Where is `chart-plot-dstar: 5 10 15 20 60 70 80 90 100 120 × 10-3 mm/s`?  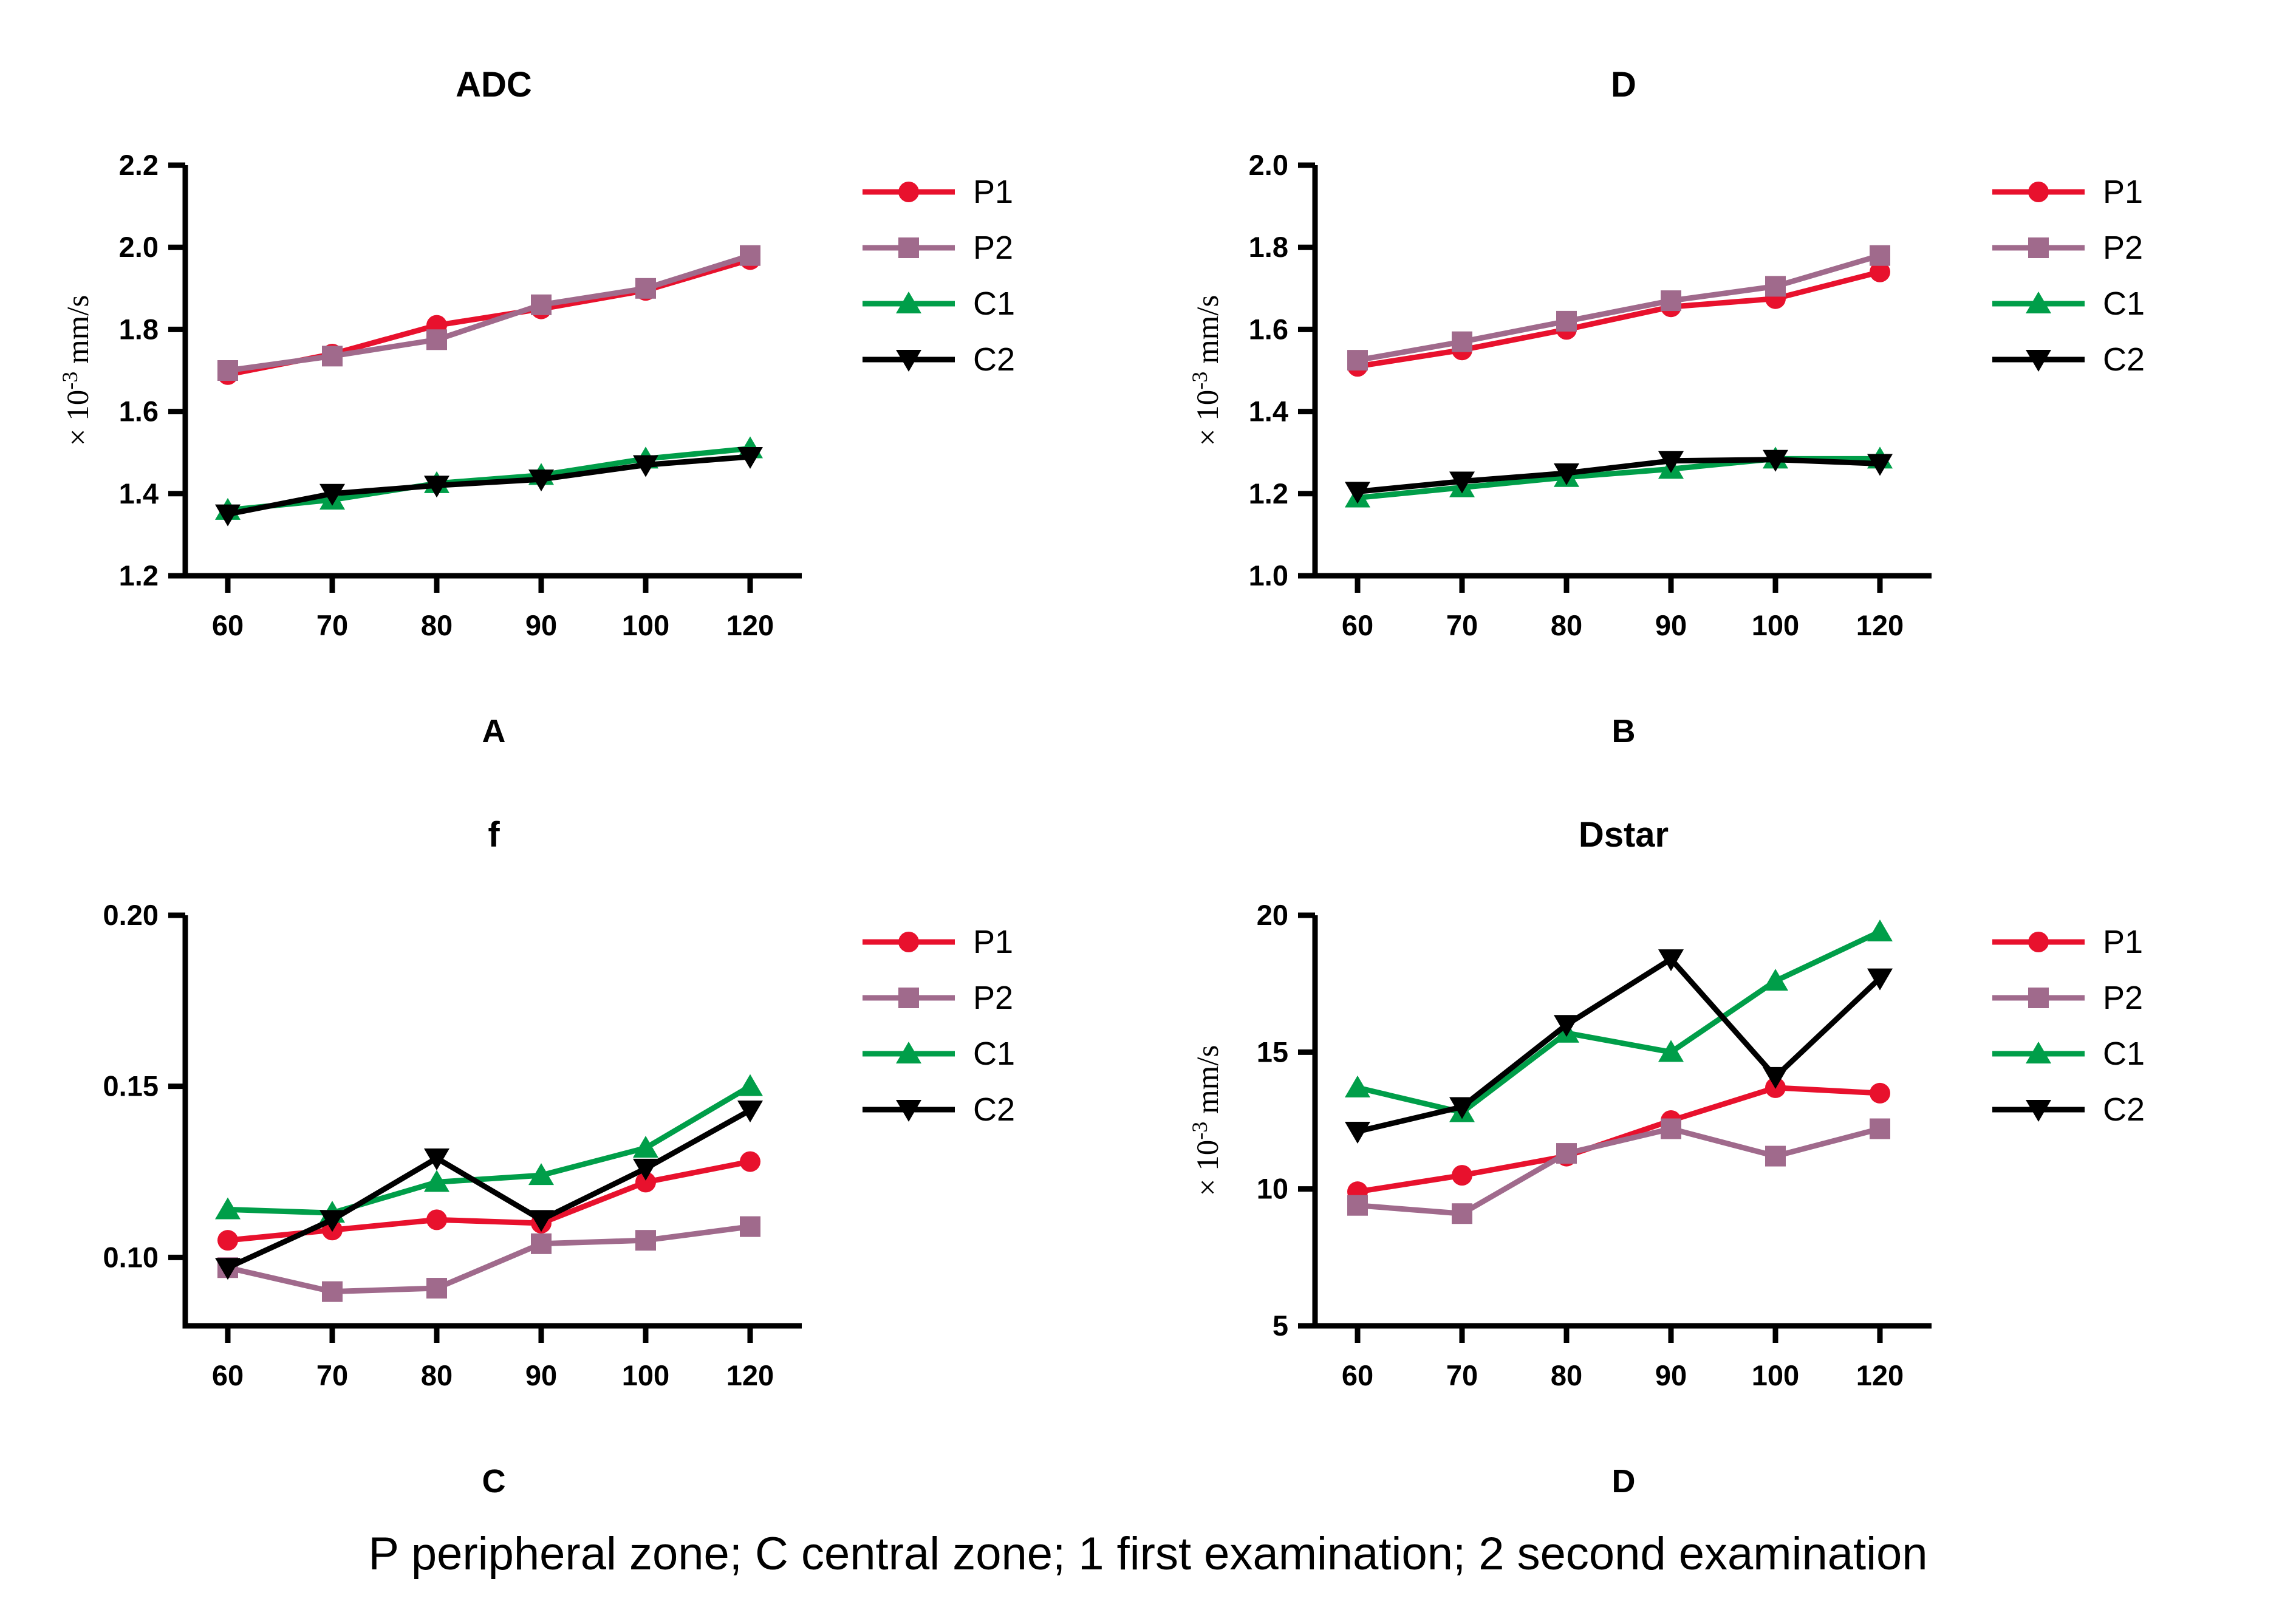 chart-plot-dstar: 5 10 15 20 60 70 80 90 100 120 × 10-3 mm/s is located at coordinates (1559, 1145).